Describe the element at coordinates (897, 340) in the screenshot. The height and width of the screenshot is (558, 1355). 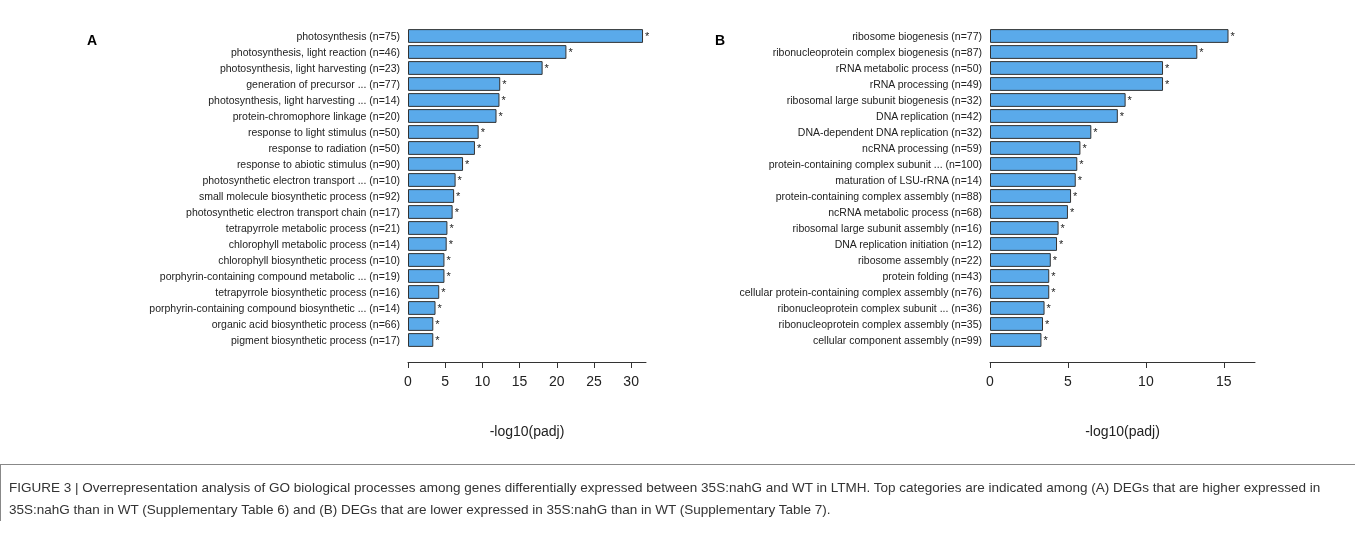
I see `y-tick-label: cellular component assembly (n=99)` at that location.